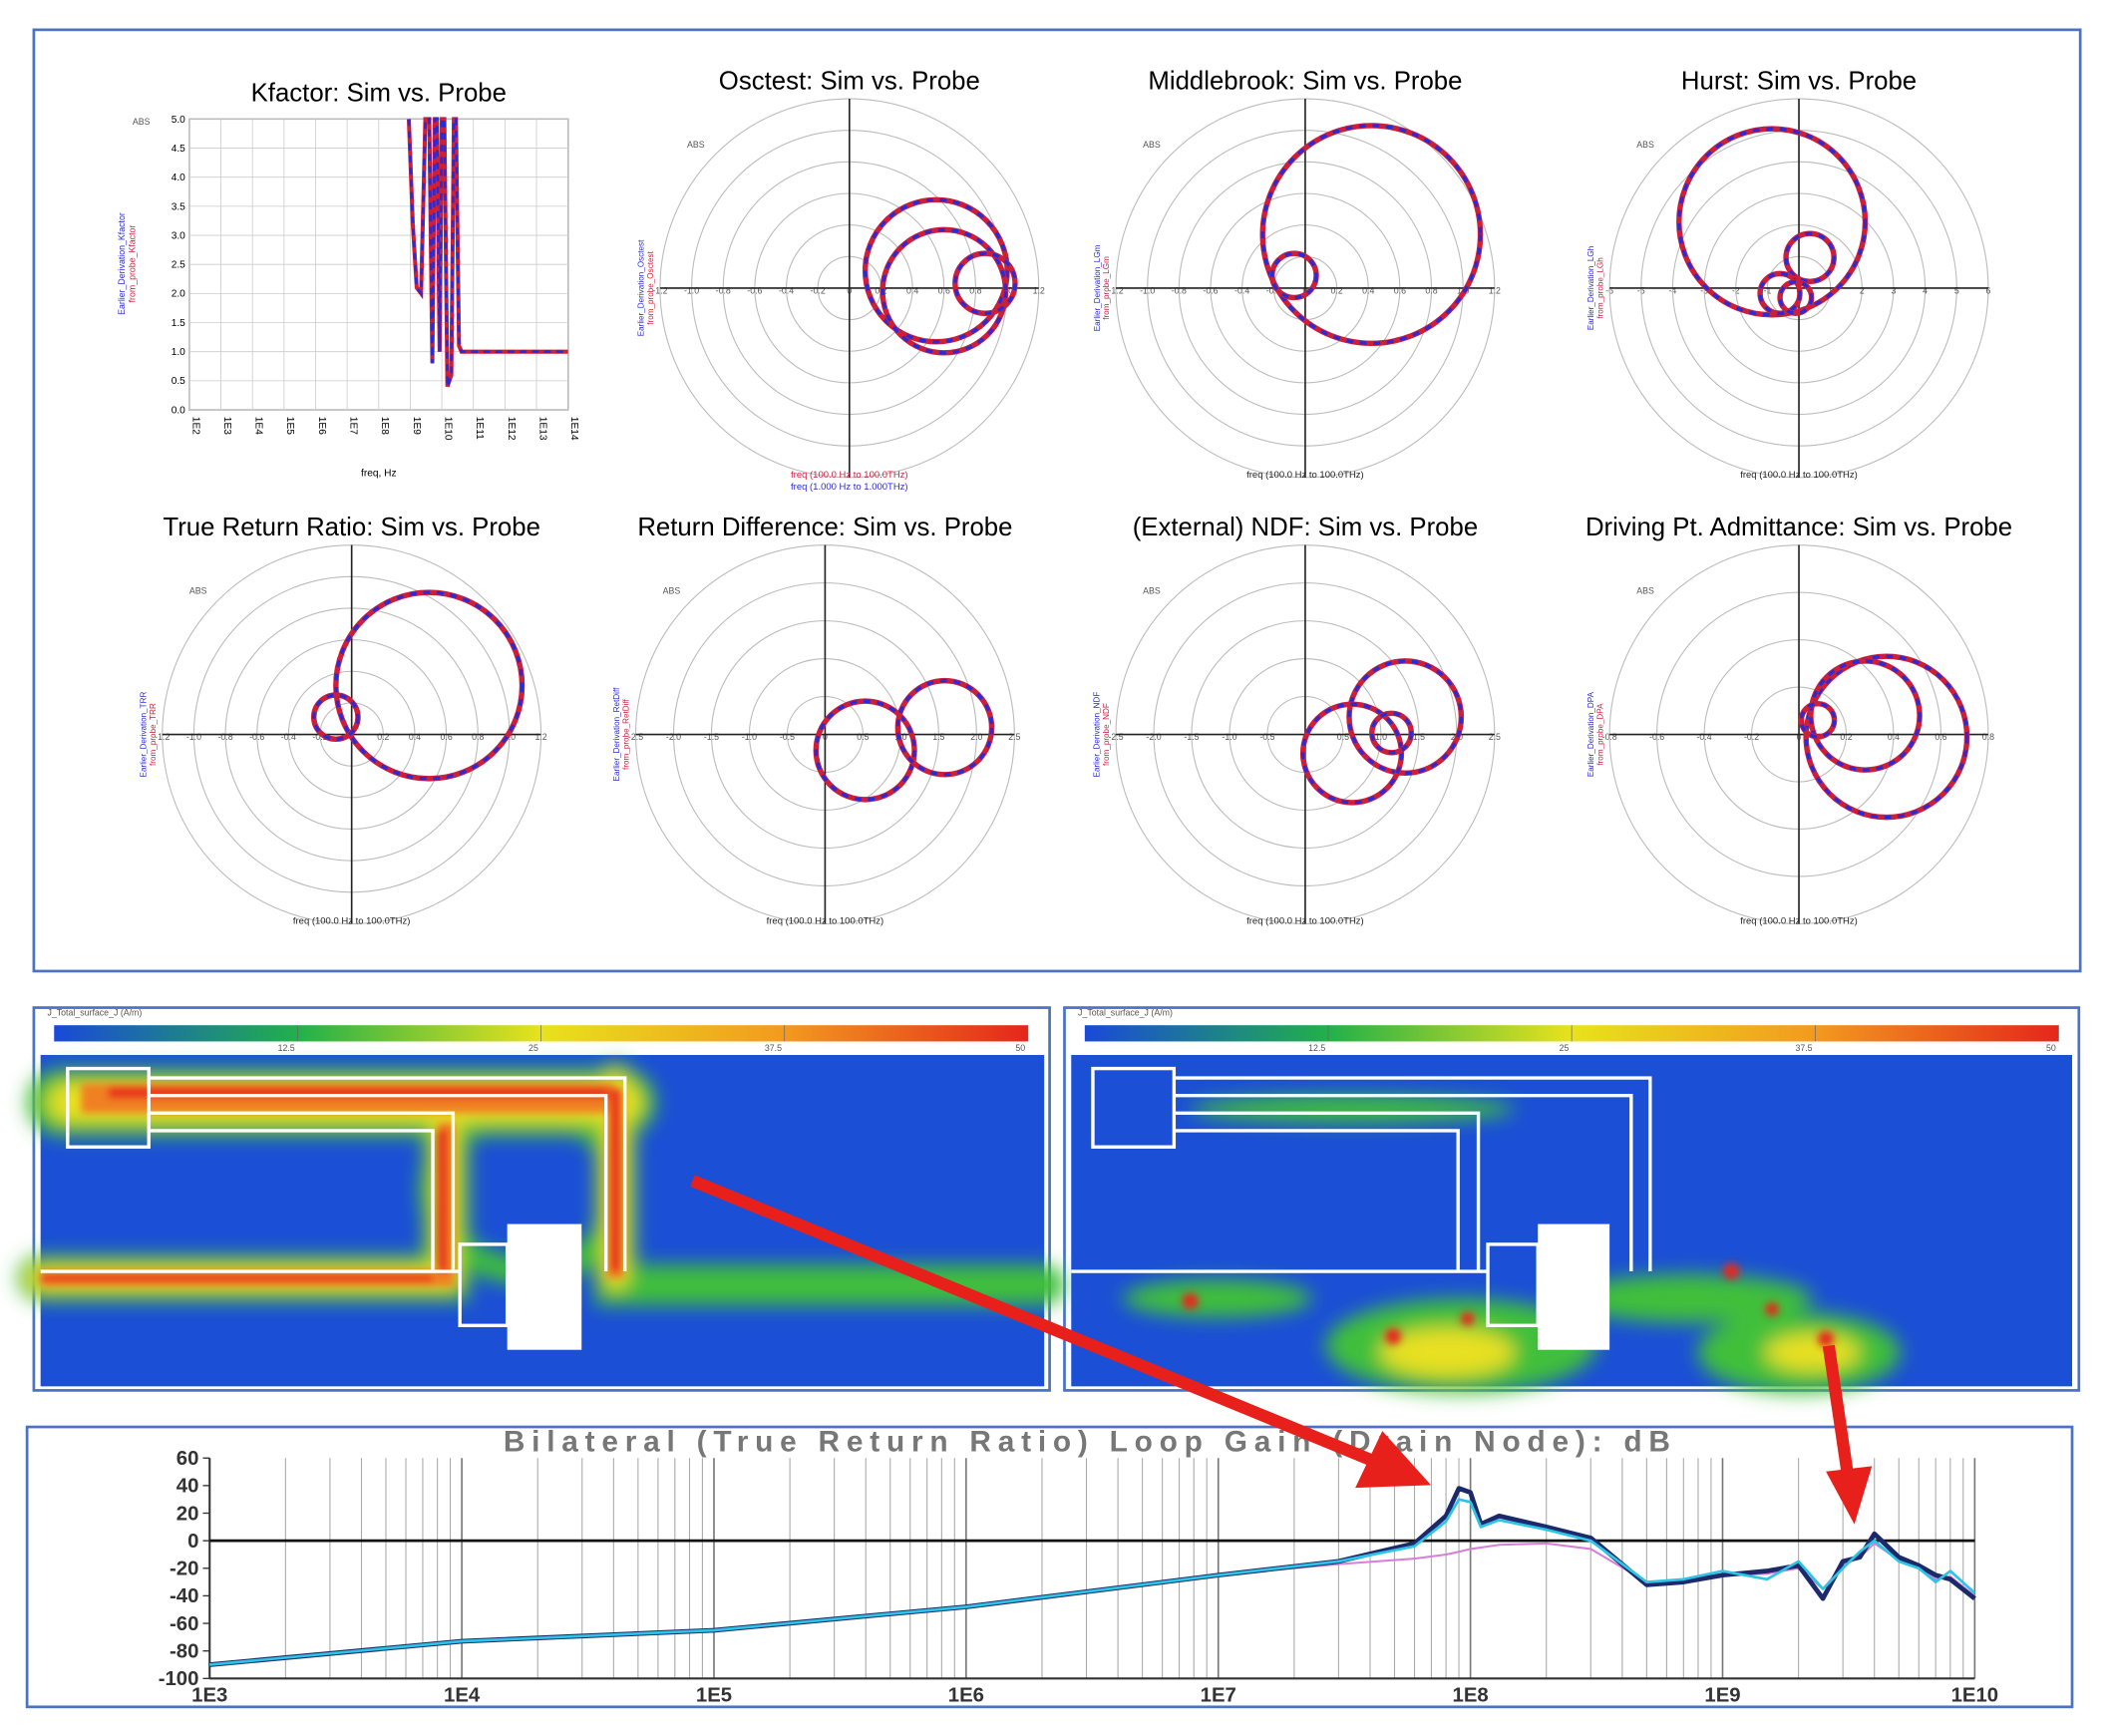  Describe the element at coordinates (384, 426) in the screenshot. I see `x-tick-label: 1E8` at that location.